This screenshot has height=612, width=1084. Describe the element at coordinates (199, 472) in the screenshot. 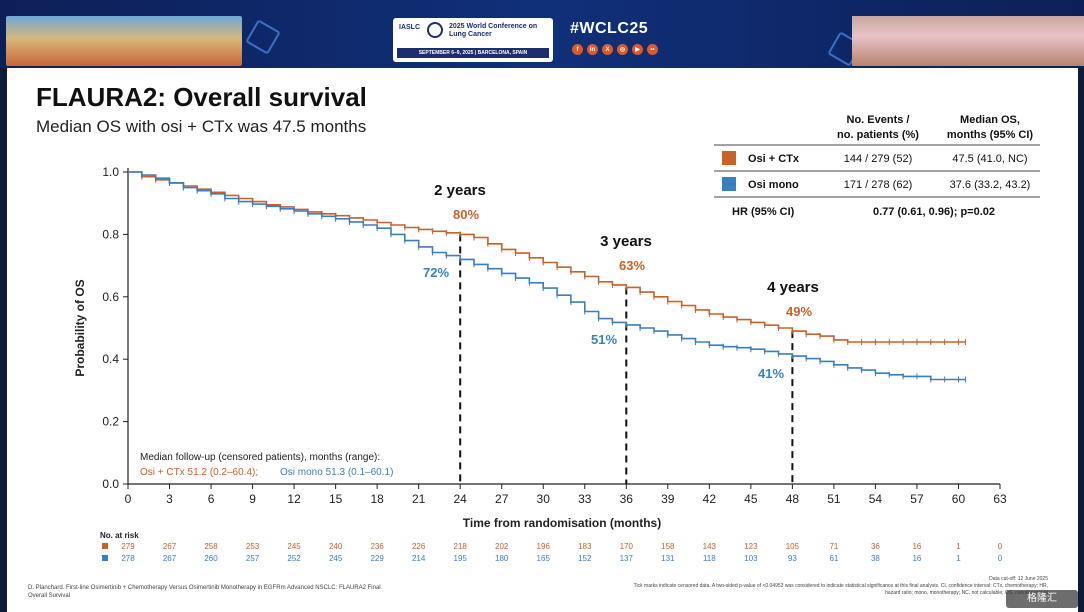

I see `followup-osi-ctx: Osi + CTx 51.2 (0.2–60.4);` at that location.